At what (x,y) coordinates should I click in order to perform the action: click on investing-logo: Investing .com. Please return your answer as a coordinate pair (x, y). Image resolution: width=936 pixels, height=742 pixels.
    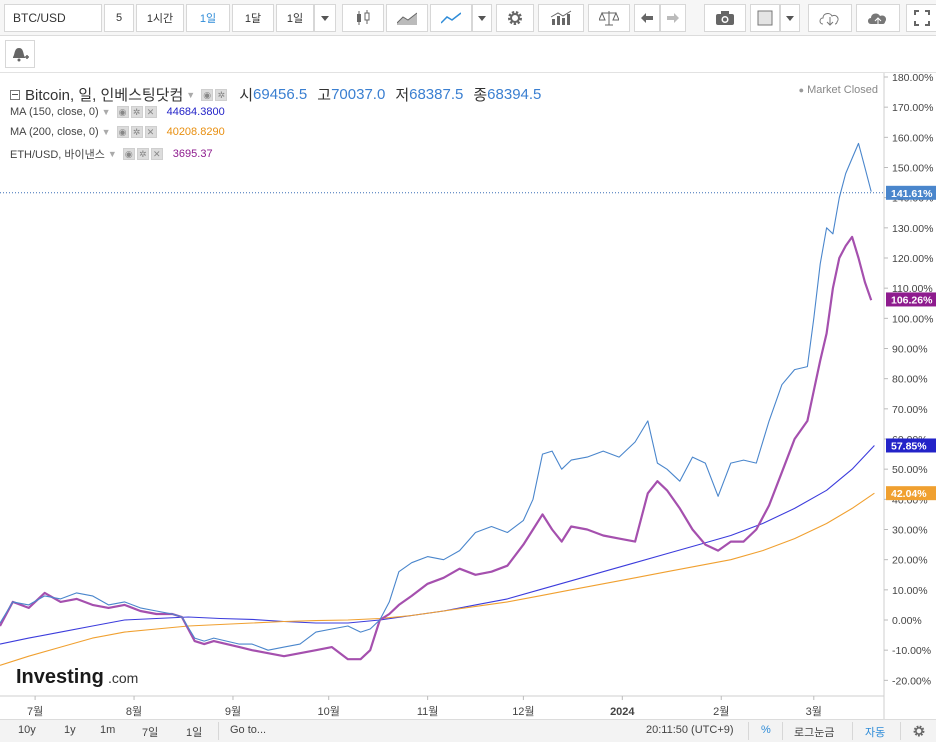
    Looking at the image, I should click on (77, 677).